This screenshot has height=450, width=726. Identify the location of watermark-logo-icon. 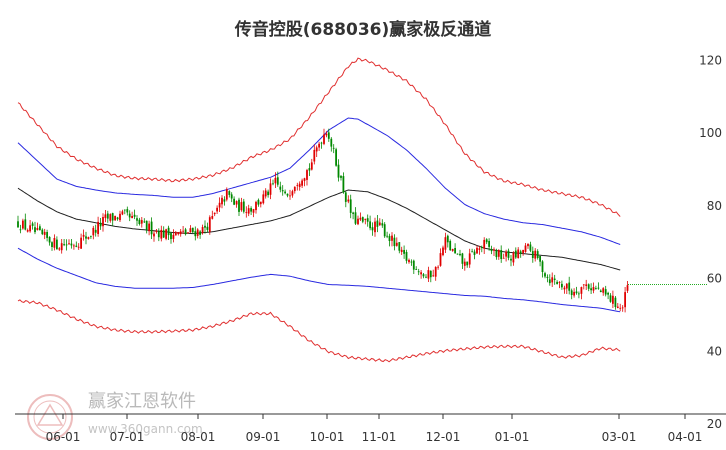
(50, 417).